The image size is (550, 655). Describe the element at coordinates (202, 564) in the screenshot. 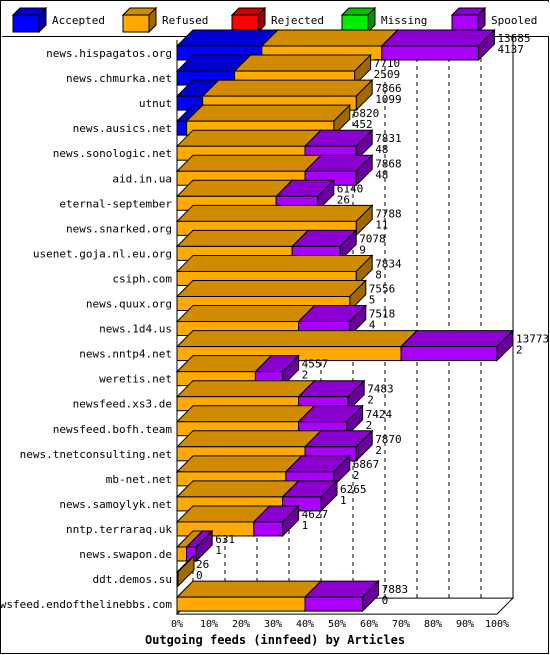

I see `value-label-offered: 26` at that location.